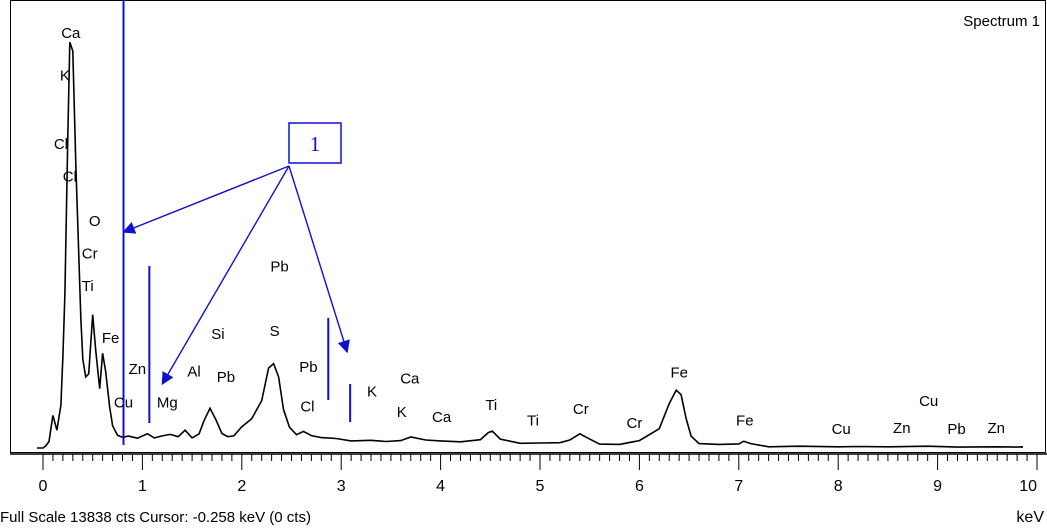 The image size is (1047, 528). I want to click on chart-title: Spectrum 1, so click(1001, 21).